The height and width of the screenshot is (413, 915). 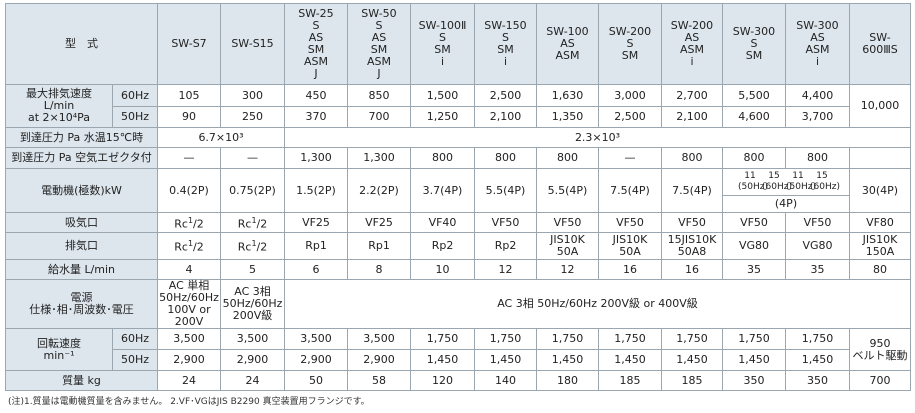 What do you see at coordinates (189, 44) in the screenshot?
I see `model-header: SW-S7` at bounding box center [189, 44].